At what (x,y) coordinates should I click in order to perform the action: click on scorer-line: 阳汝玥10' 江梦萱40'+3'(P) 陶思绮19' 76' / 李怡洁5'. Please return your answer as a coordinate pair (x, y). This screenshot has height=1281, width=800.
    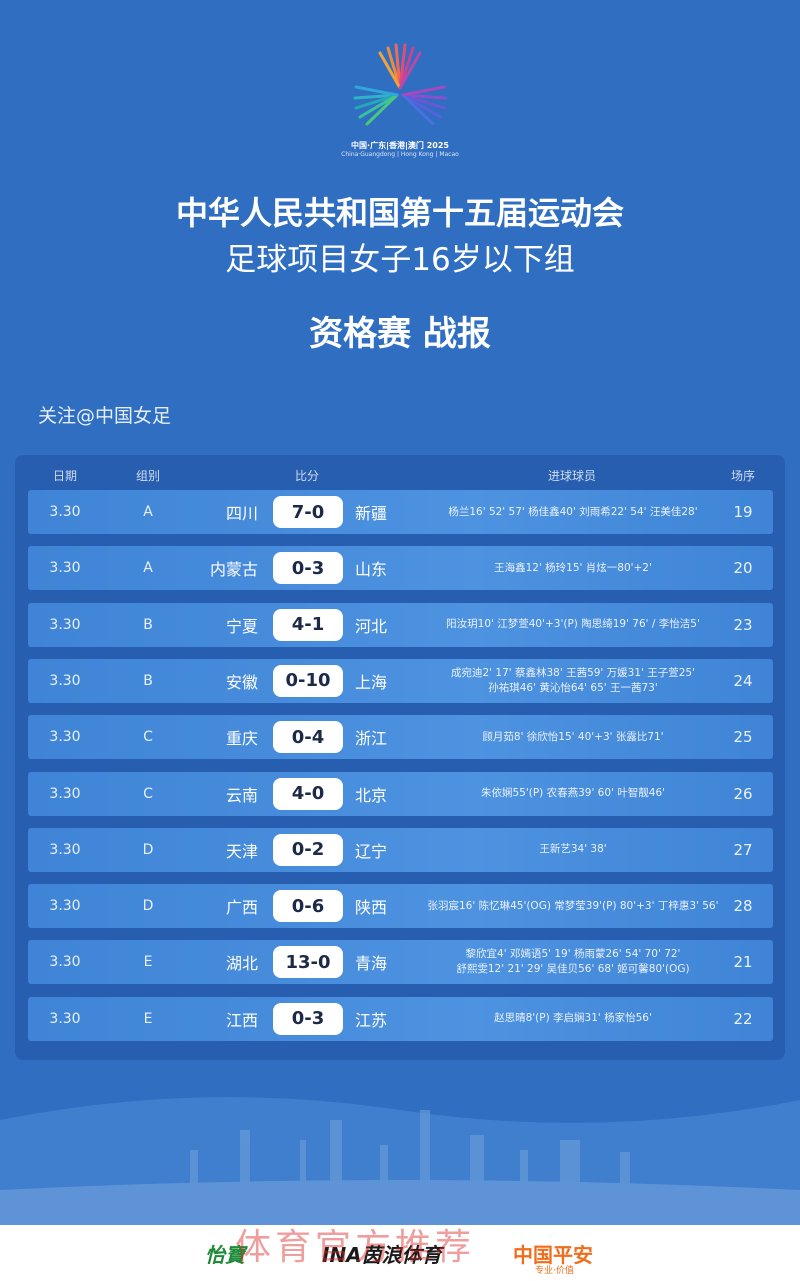
    Looking at the image, I should click on (573, 624).